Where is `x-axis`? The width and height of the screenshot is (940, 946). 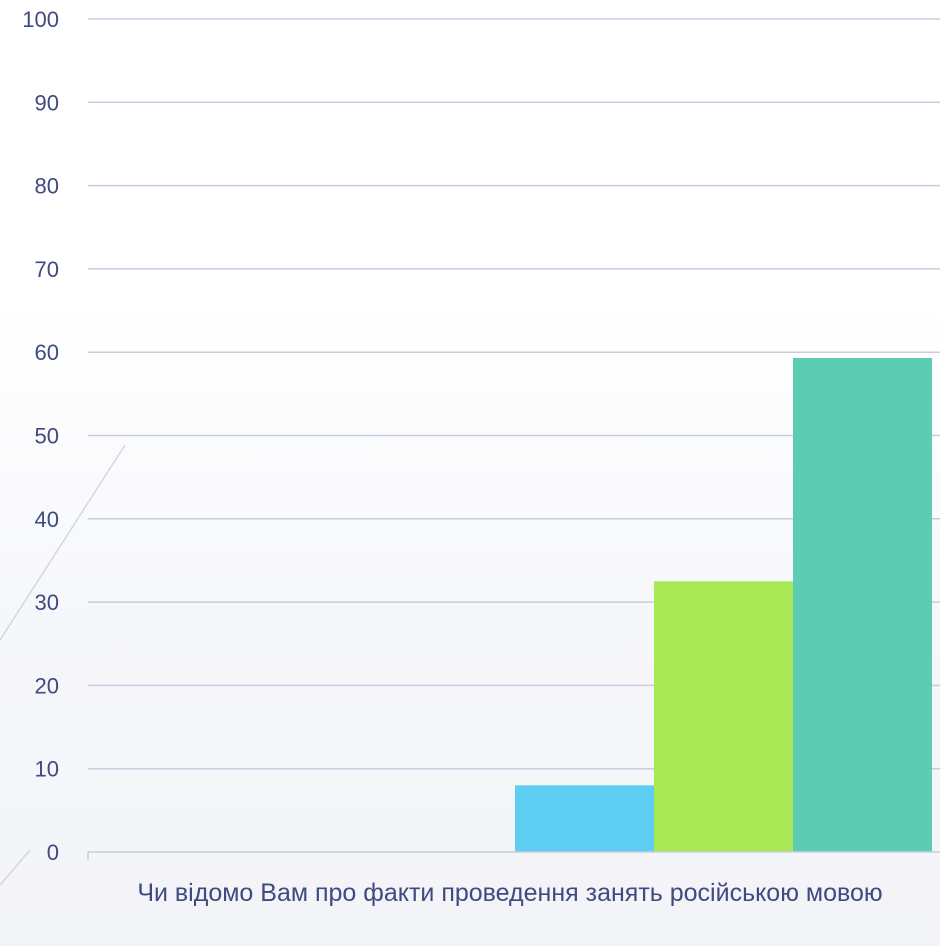 x-axis is located at coordinates (513, 855).